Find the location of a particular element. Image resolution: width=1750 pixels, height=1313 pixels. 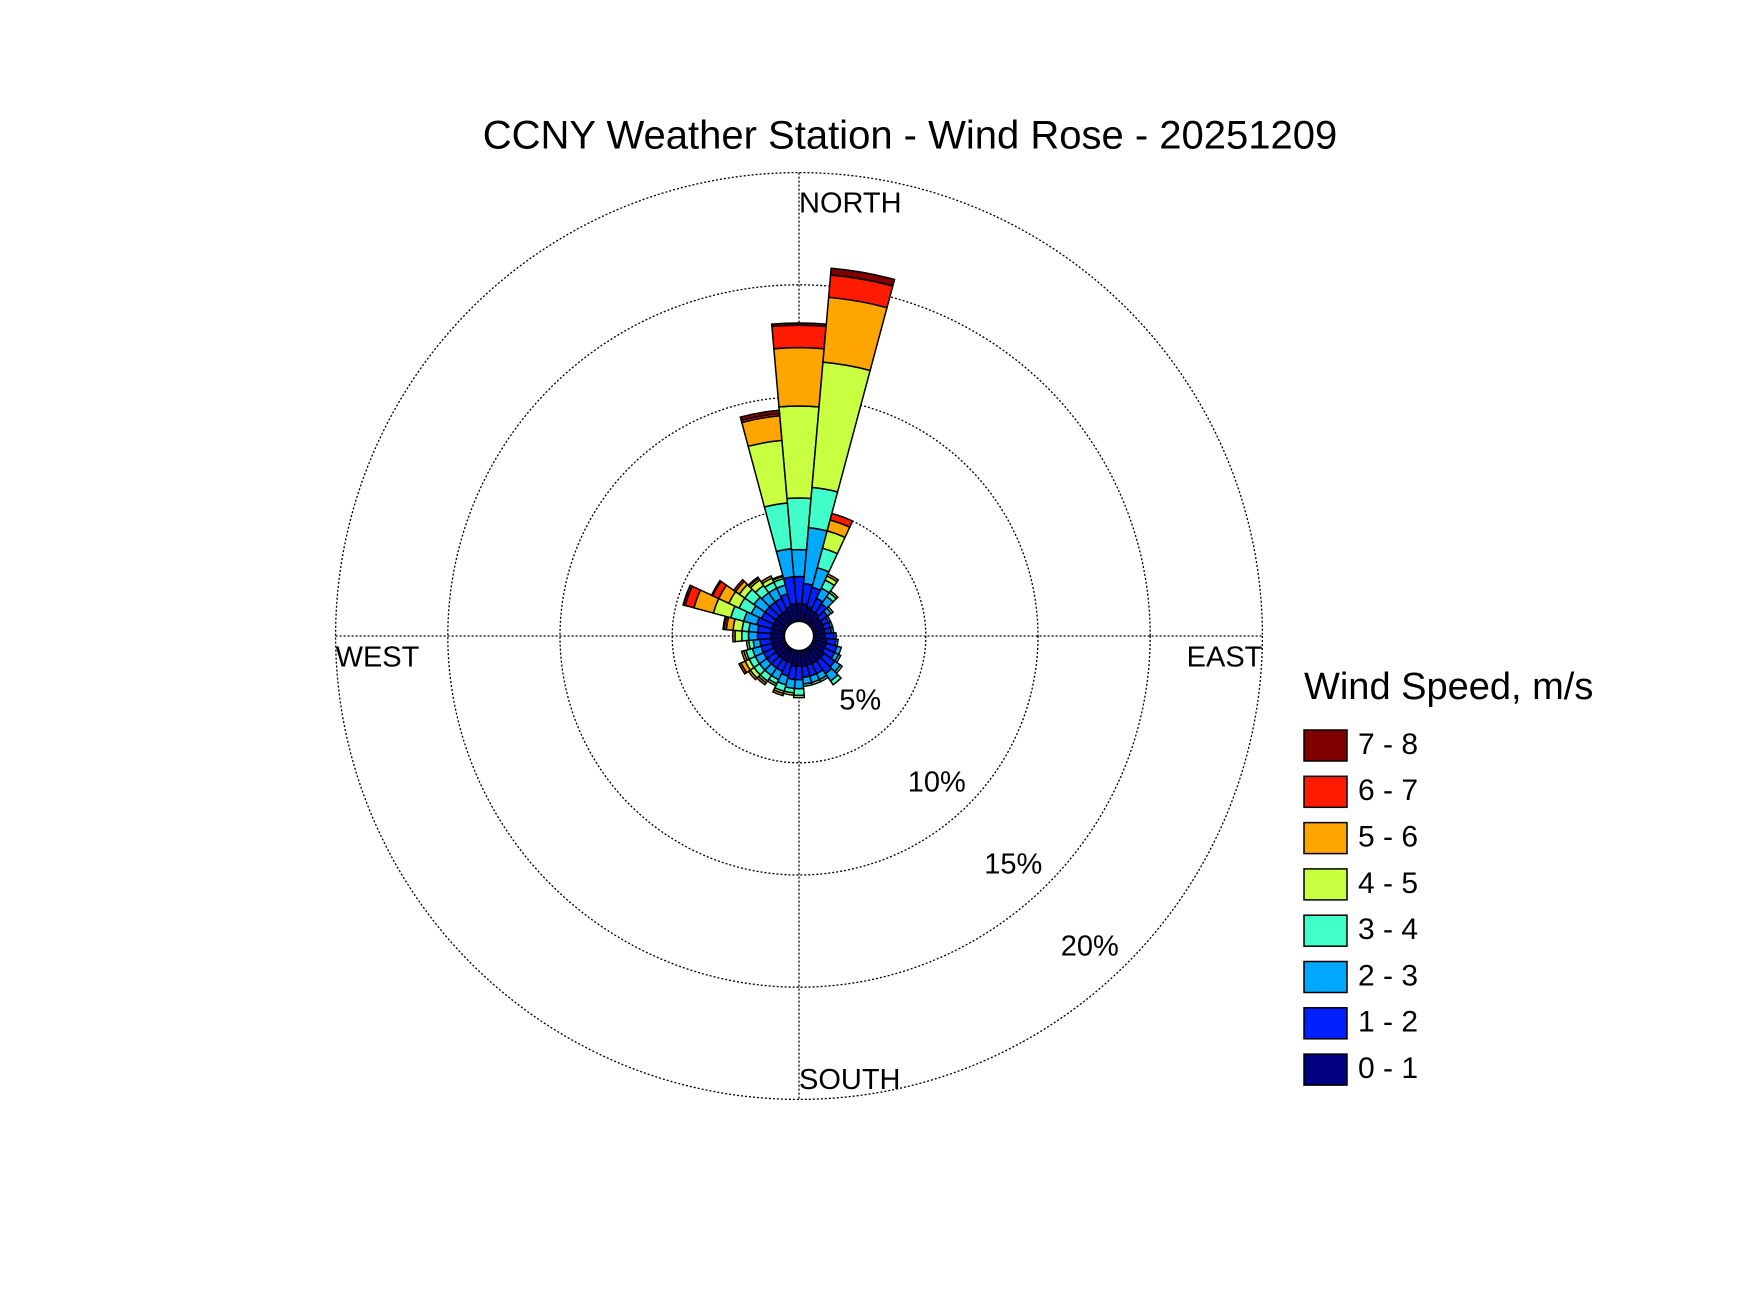

ring-label: 15% is located at coordinates (1013, 864).